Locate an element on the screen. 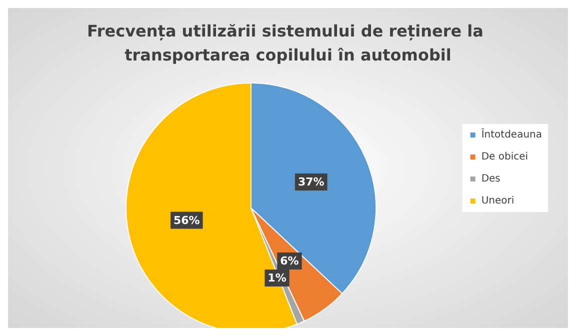 The width and height of the screenshot is (576, 336). data-label: 56% is located at coordinates (186, 220).